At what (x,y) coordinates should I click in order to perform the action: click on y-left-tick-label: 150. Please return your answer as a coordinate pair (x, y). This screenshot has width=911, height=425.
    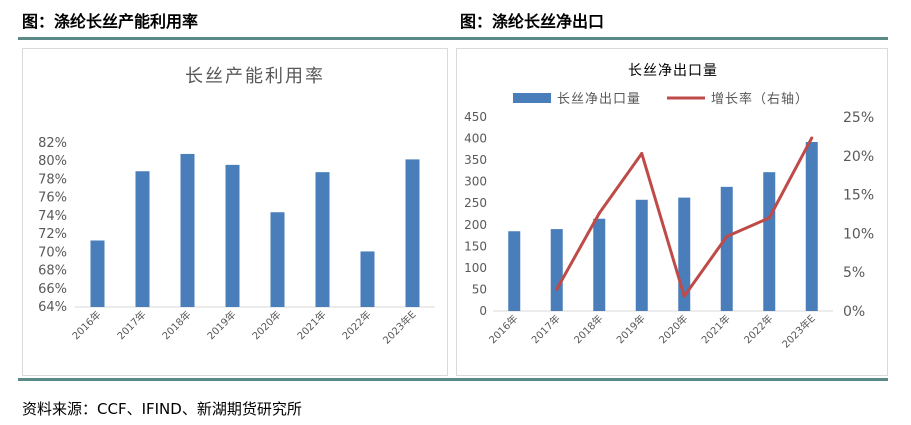
    Looking at the image, I should click on (475, 246).